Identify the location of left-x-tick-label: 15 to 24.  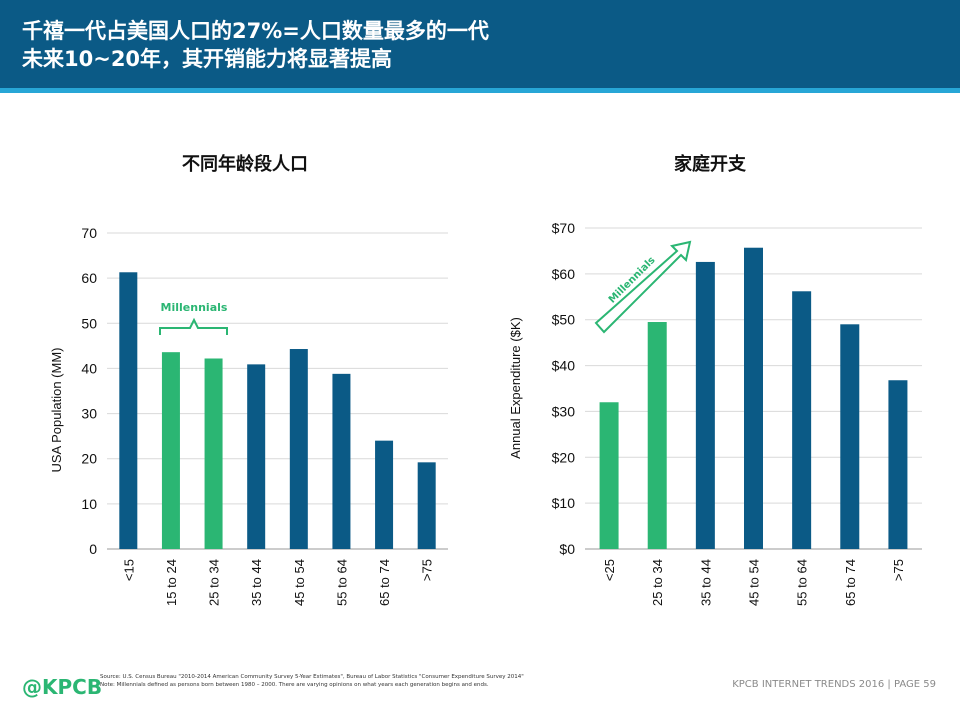
(171, 582).